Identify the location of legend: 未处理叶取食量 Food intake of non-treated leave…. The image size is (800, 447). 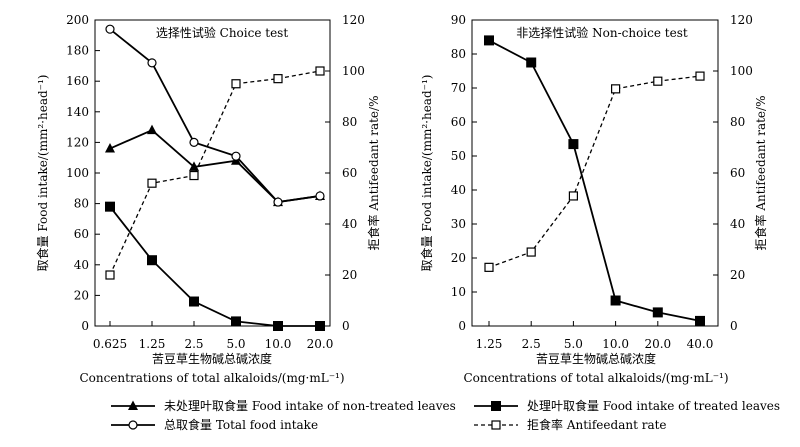
(445, 415).